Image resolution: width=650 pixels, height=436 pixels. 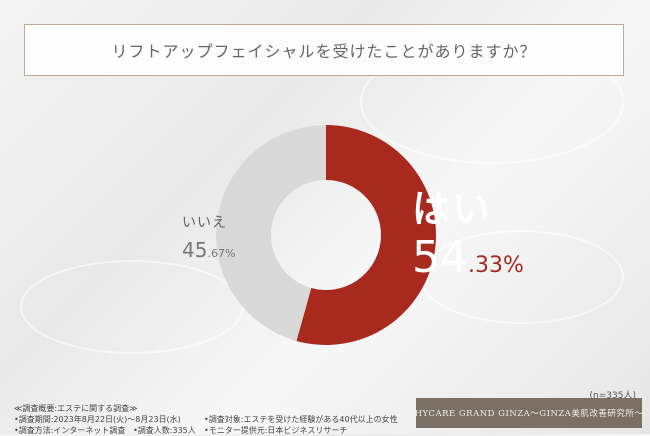 I want to click on slice-value-yes-dec: .33%, so click(x=496, y=265).